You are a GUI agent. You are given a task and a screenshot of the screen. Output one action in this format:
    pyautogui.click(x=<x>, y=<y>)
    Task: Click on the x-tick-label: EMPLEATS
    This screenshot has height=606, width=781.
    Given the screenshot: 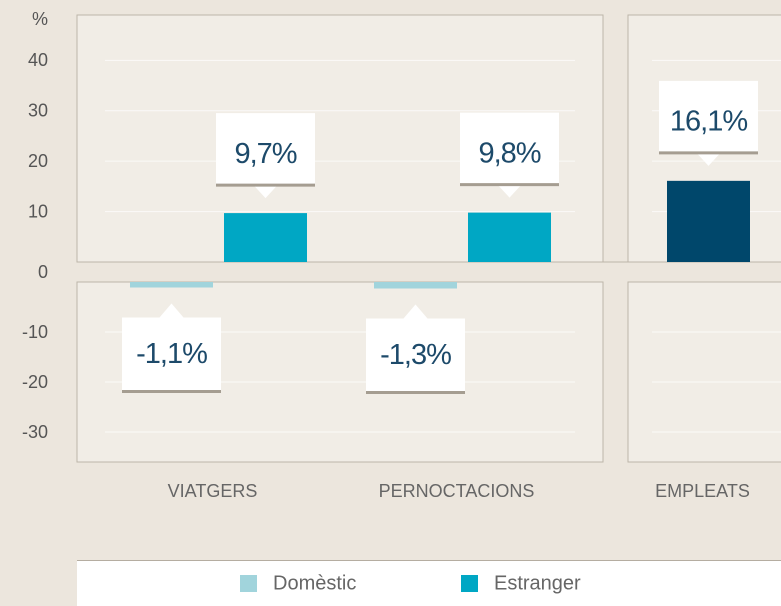 What is the action you would take?
    pyautogui.click(x=702, y=491)
    